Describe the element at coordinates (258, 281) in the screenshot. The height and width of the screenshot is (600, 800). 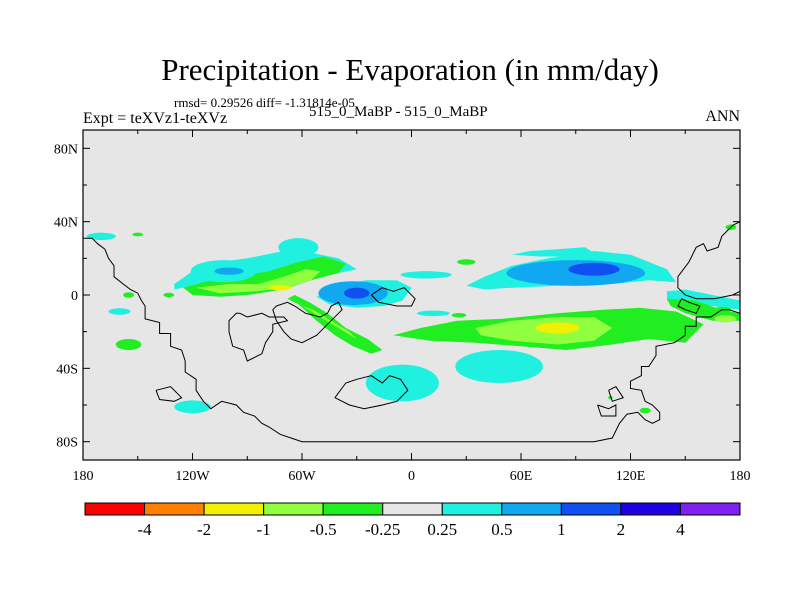
I see `region-pacific-light-green` at that location.